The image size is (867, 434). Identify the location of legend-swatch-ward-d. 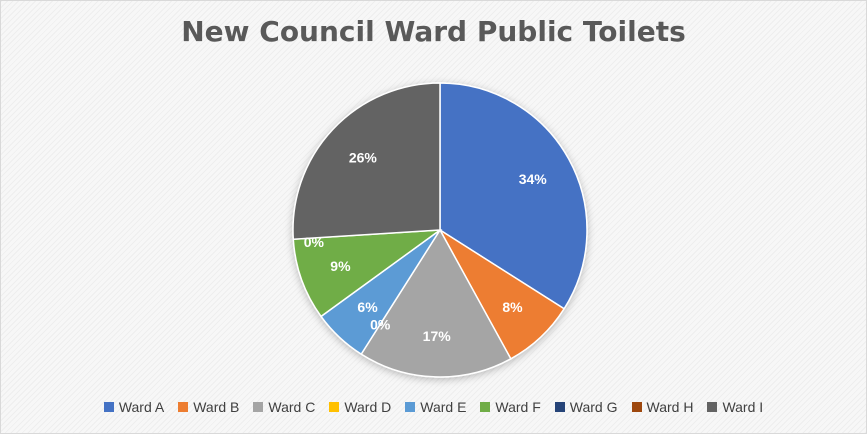
(334, 407).